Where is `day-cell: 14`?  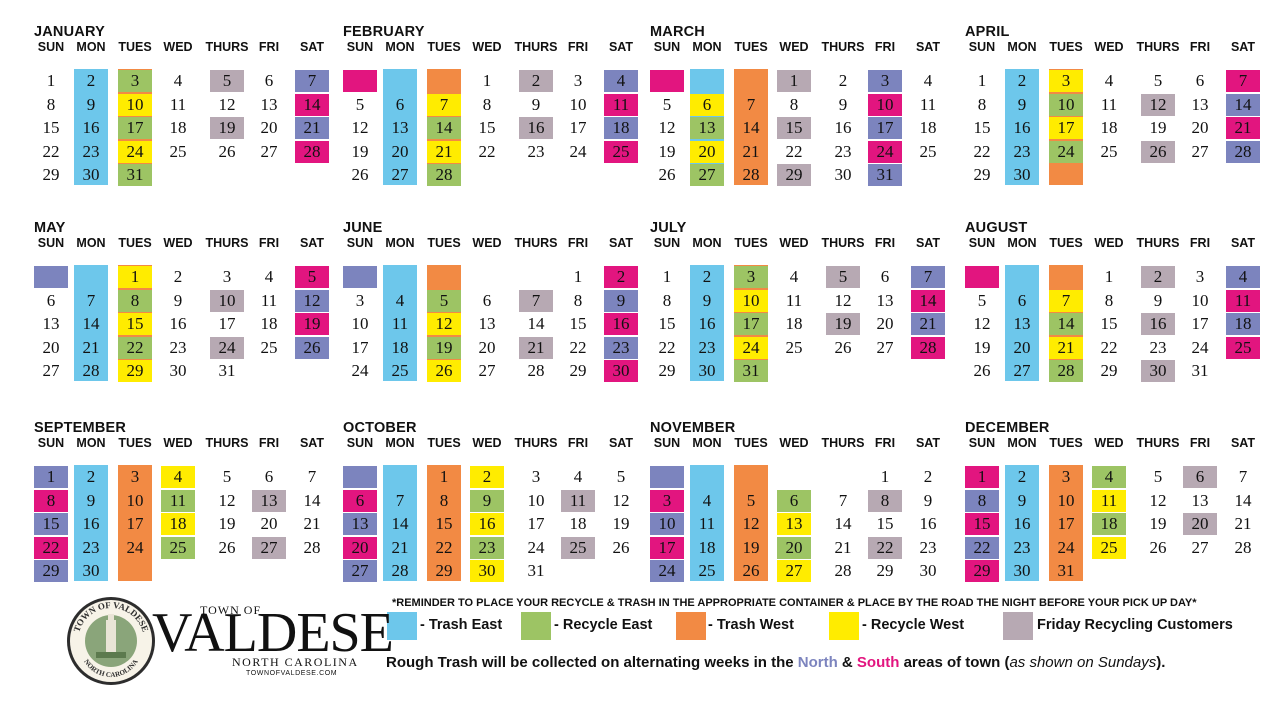
day-cell: 14 is located at coordinates (1066, 324).